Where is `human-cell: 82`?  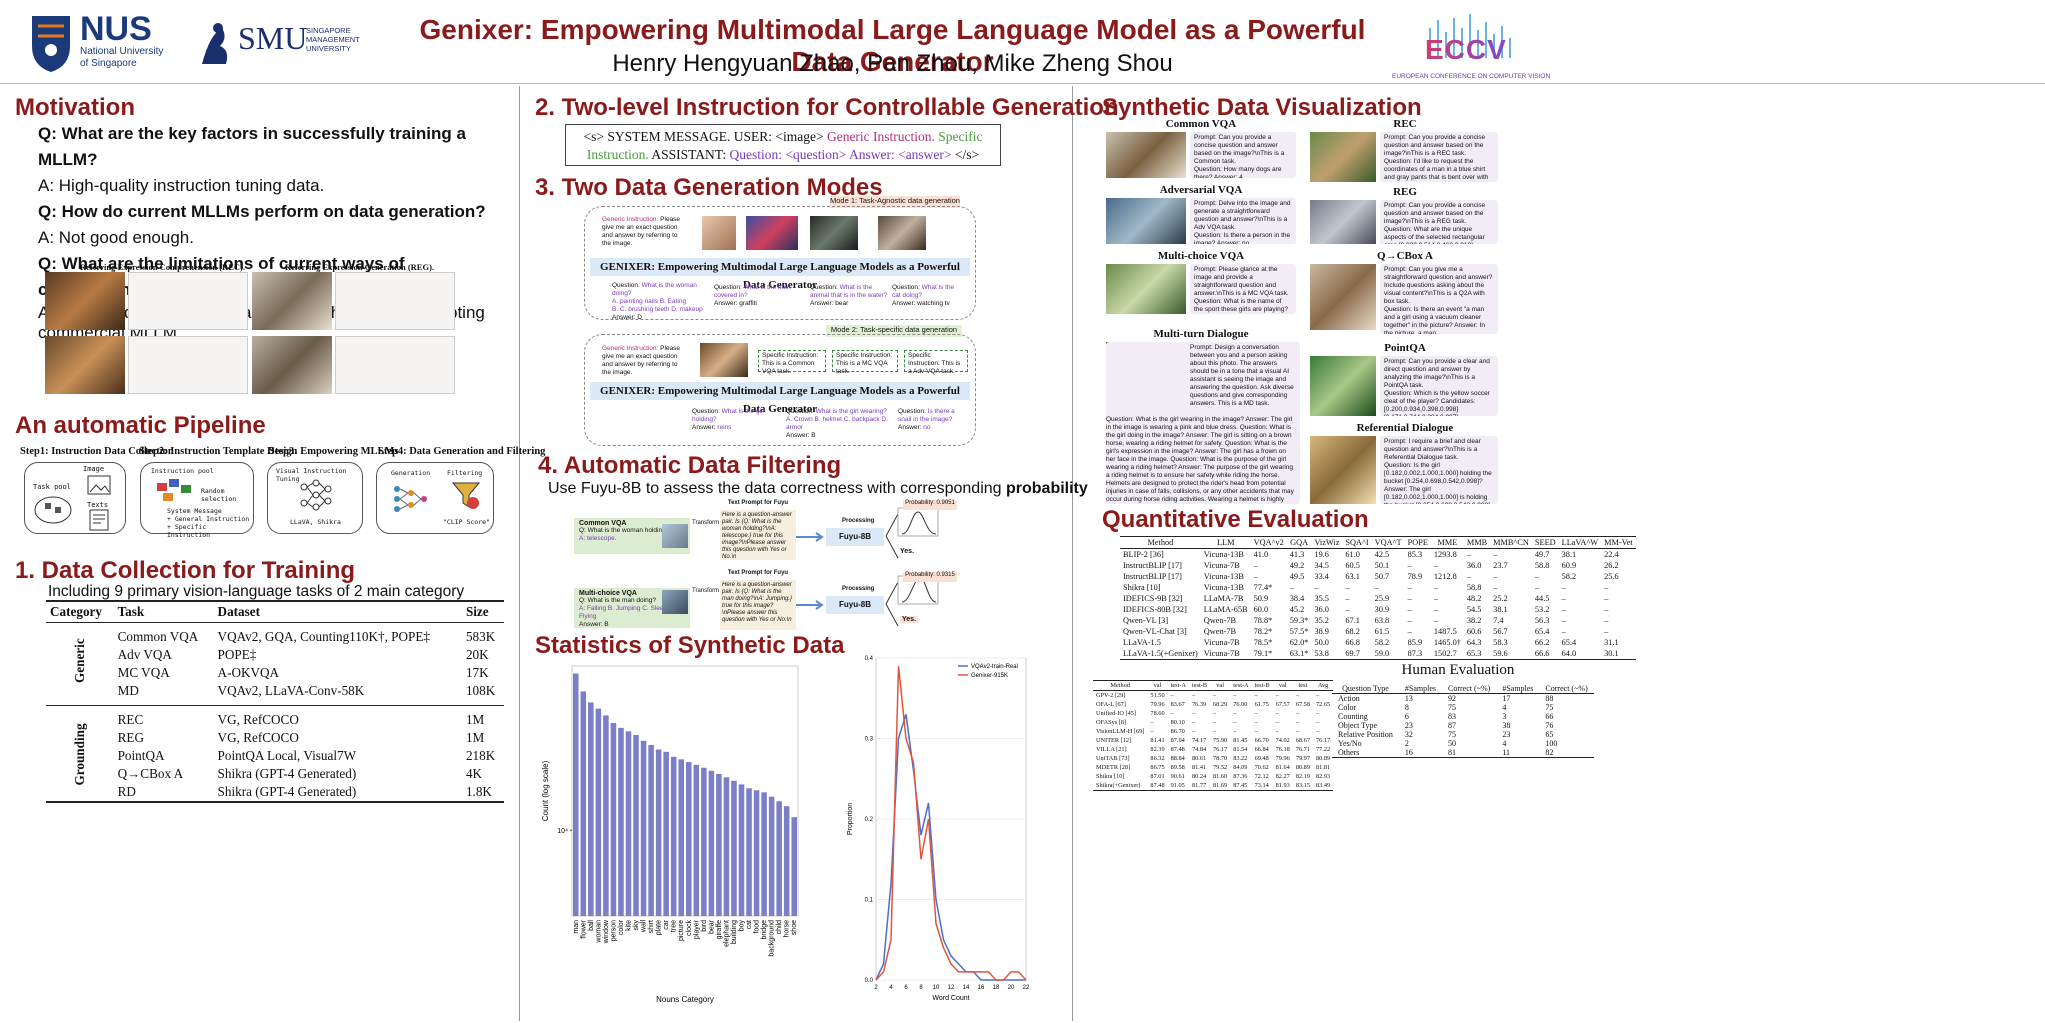 human-cell: 82 is located at coordinates (1549, 752).